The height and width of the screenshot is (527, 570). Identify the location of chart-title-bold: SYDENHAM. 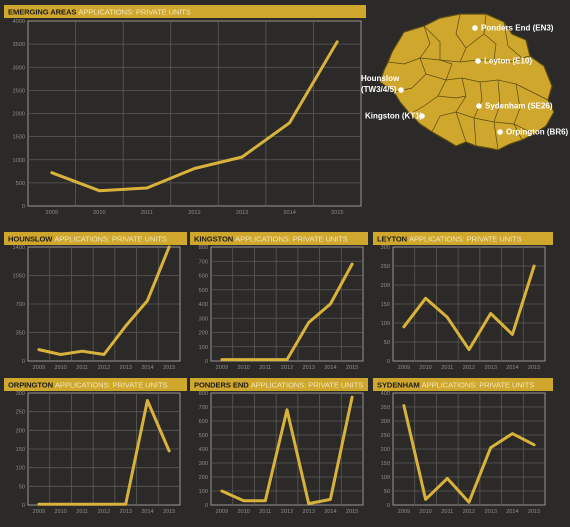
(398, 384).